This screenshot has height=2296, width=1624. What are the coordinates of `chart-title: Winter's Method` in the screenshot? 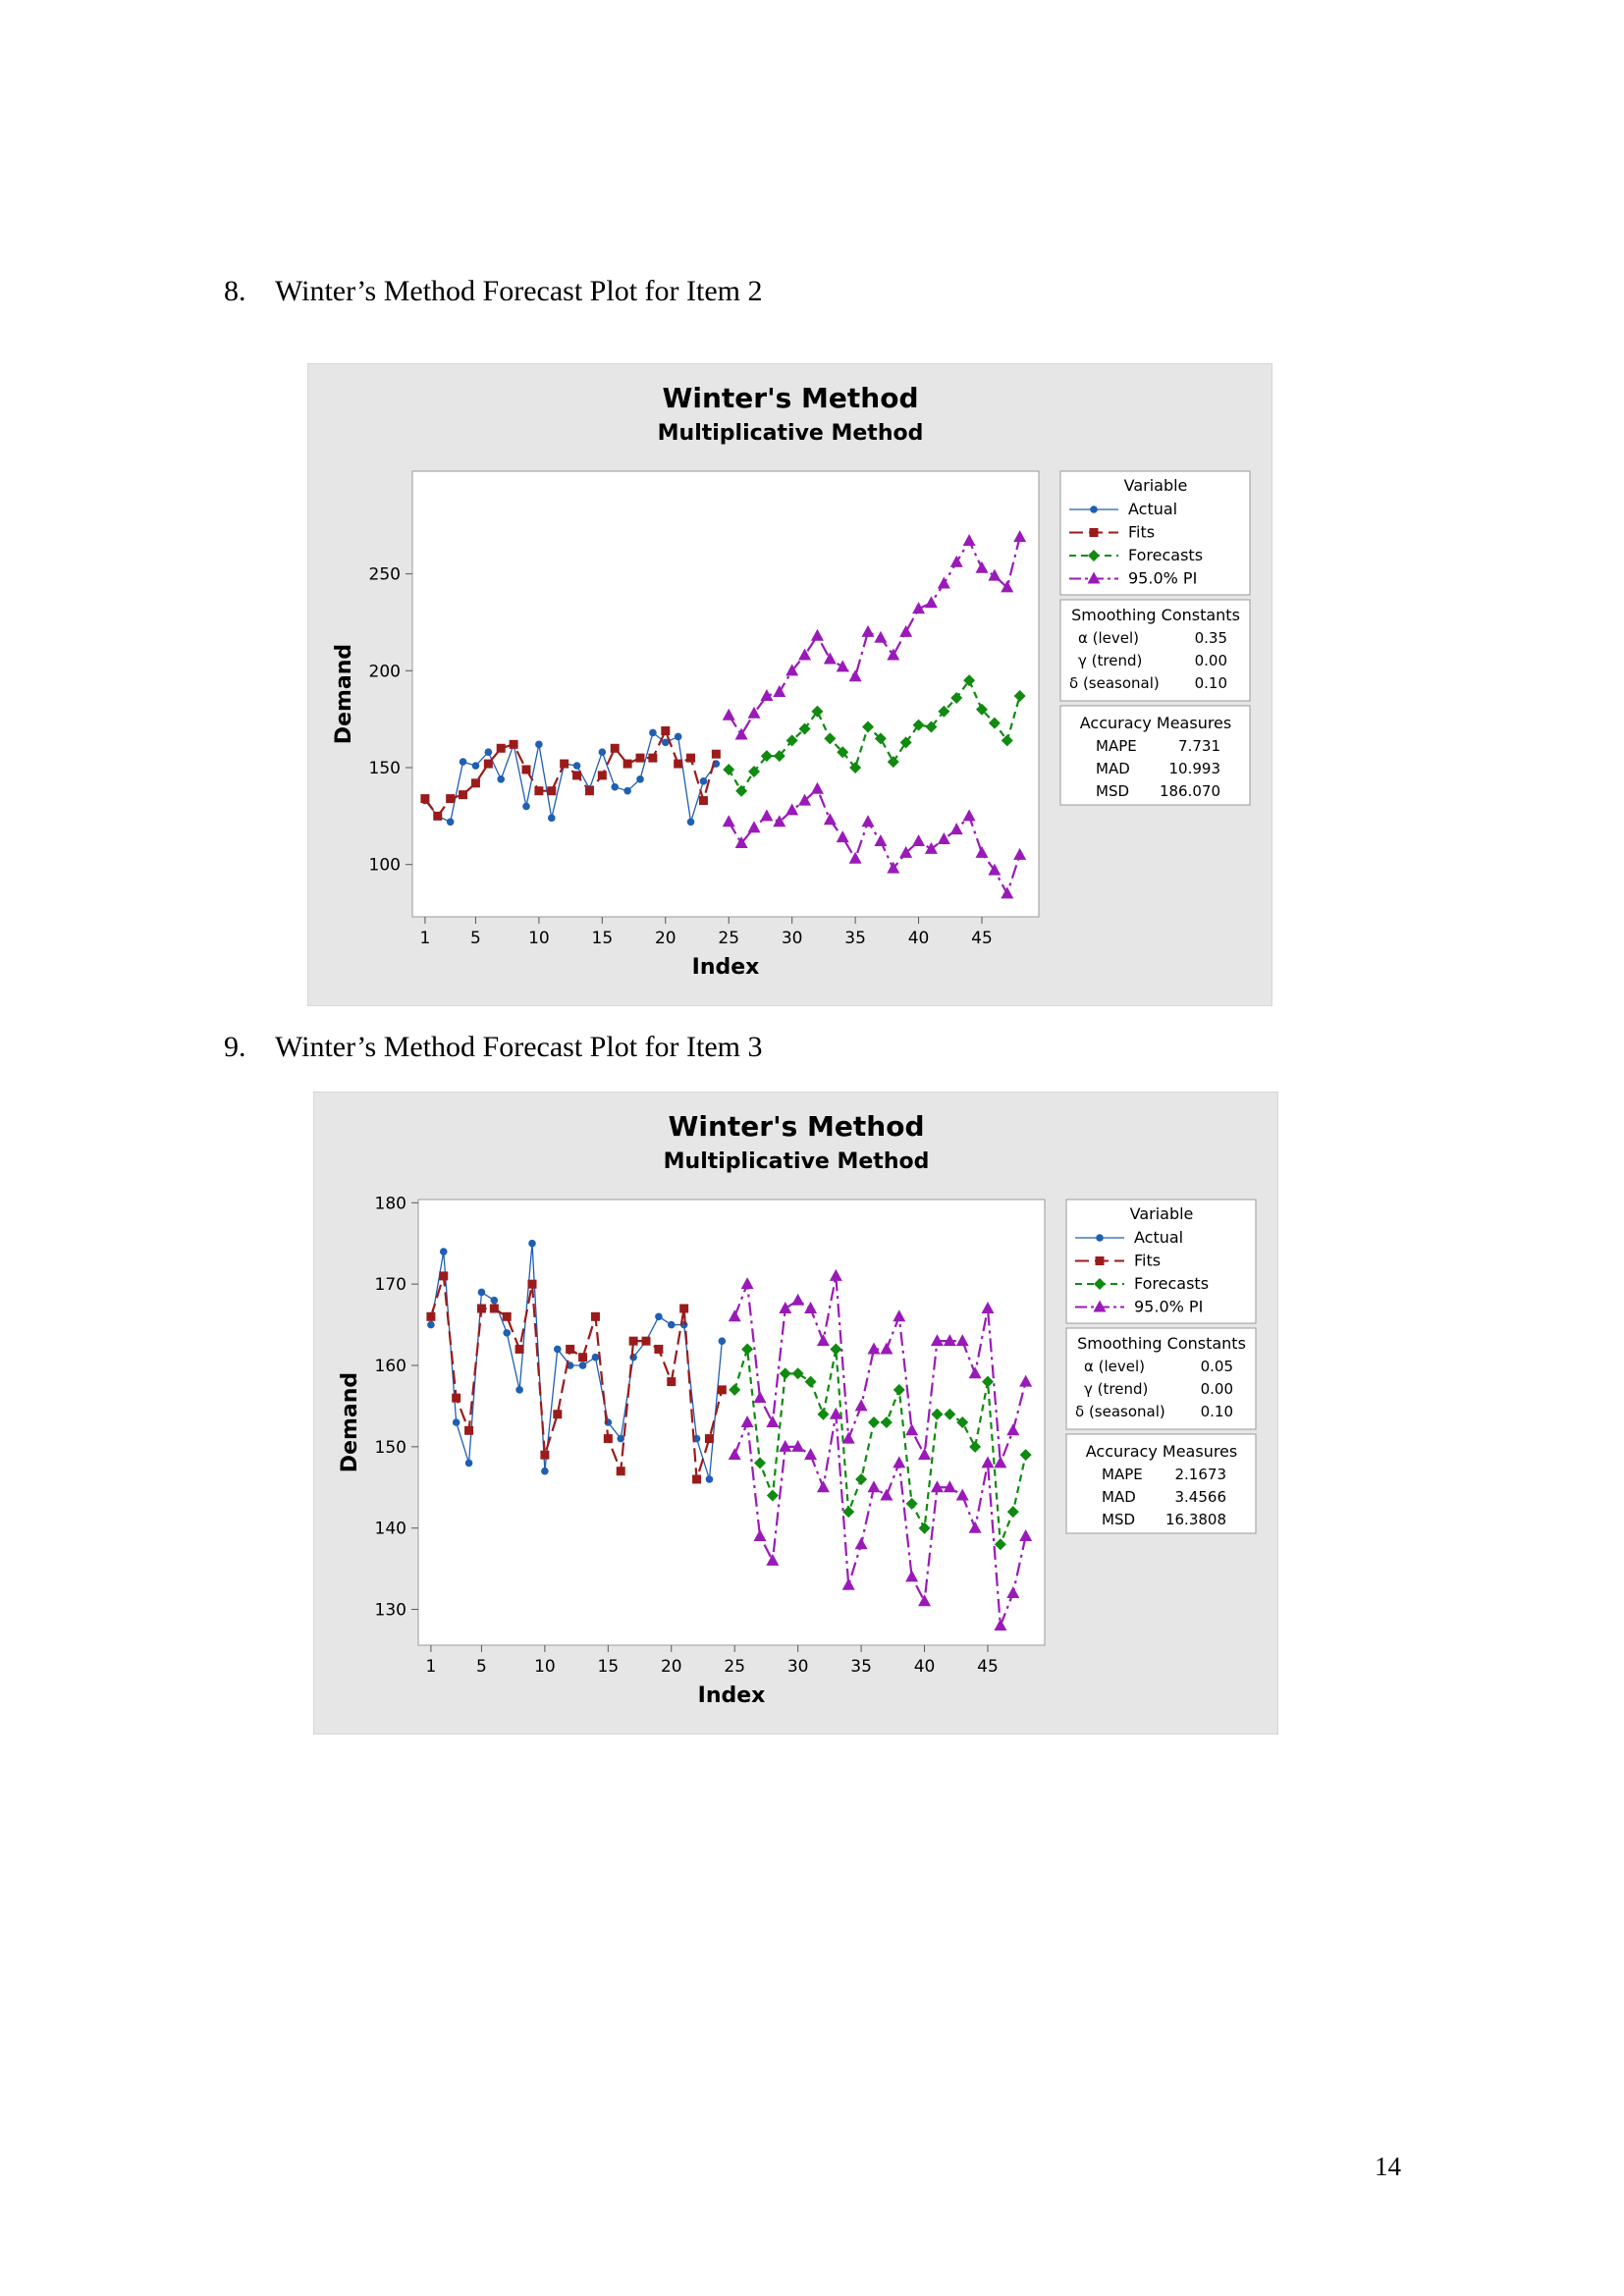 It's located at (796, 1126).